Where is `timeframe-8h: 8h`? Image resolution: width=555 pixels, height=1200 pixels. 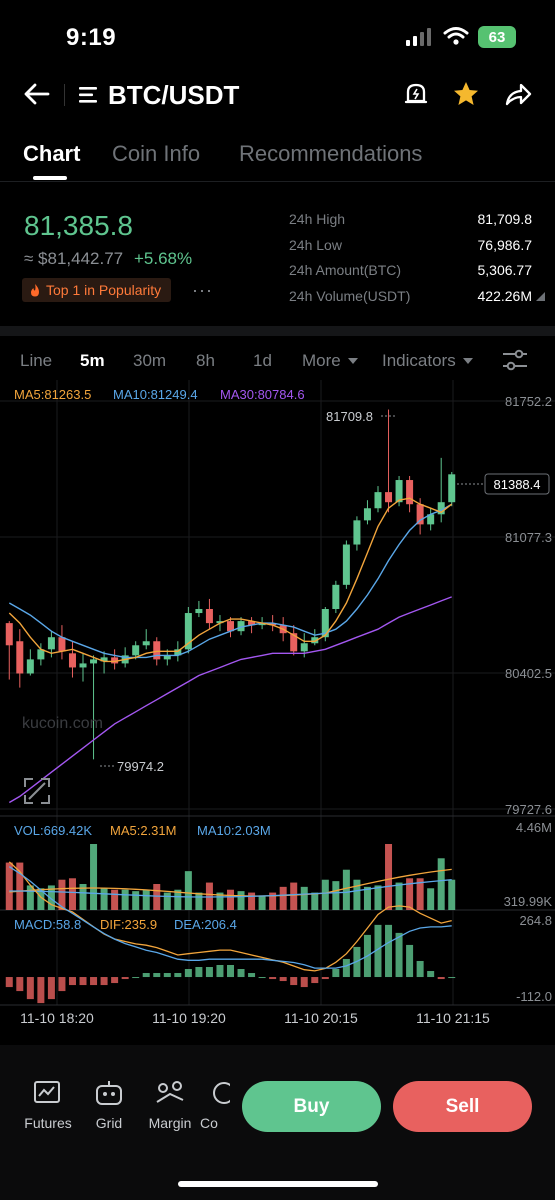 timeframe-8h: 8h is located at coordinates (205, 360).